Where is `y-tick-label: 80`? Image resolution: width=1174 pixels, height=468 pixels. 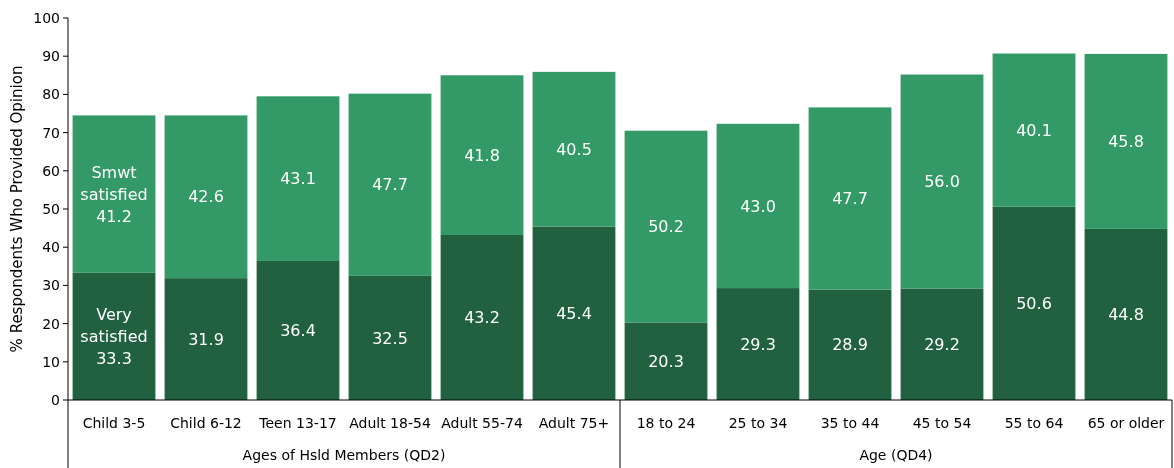
y-tick-label: 80 is located at coordinates (51, 94).